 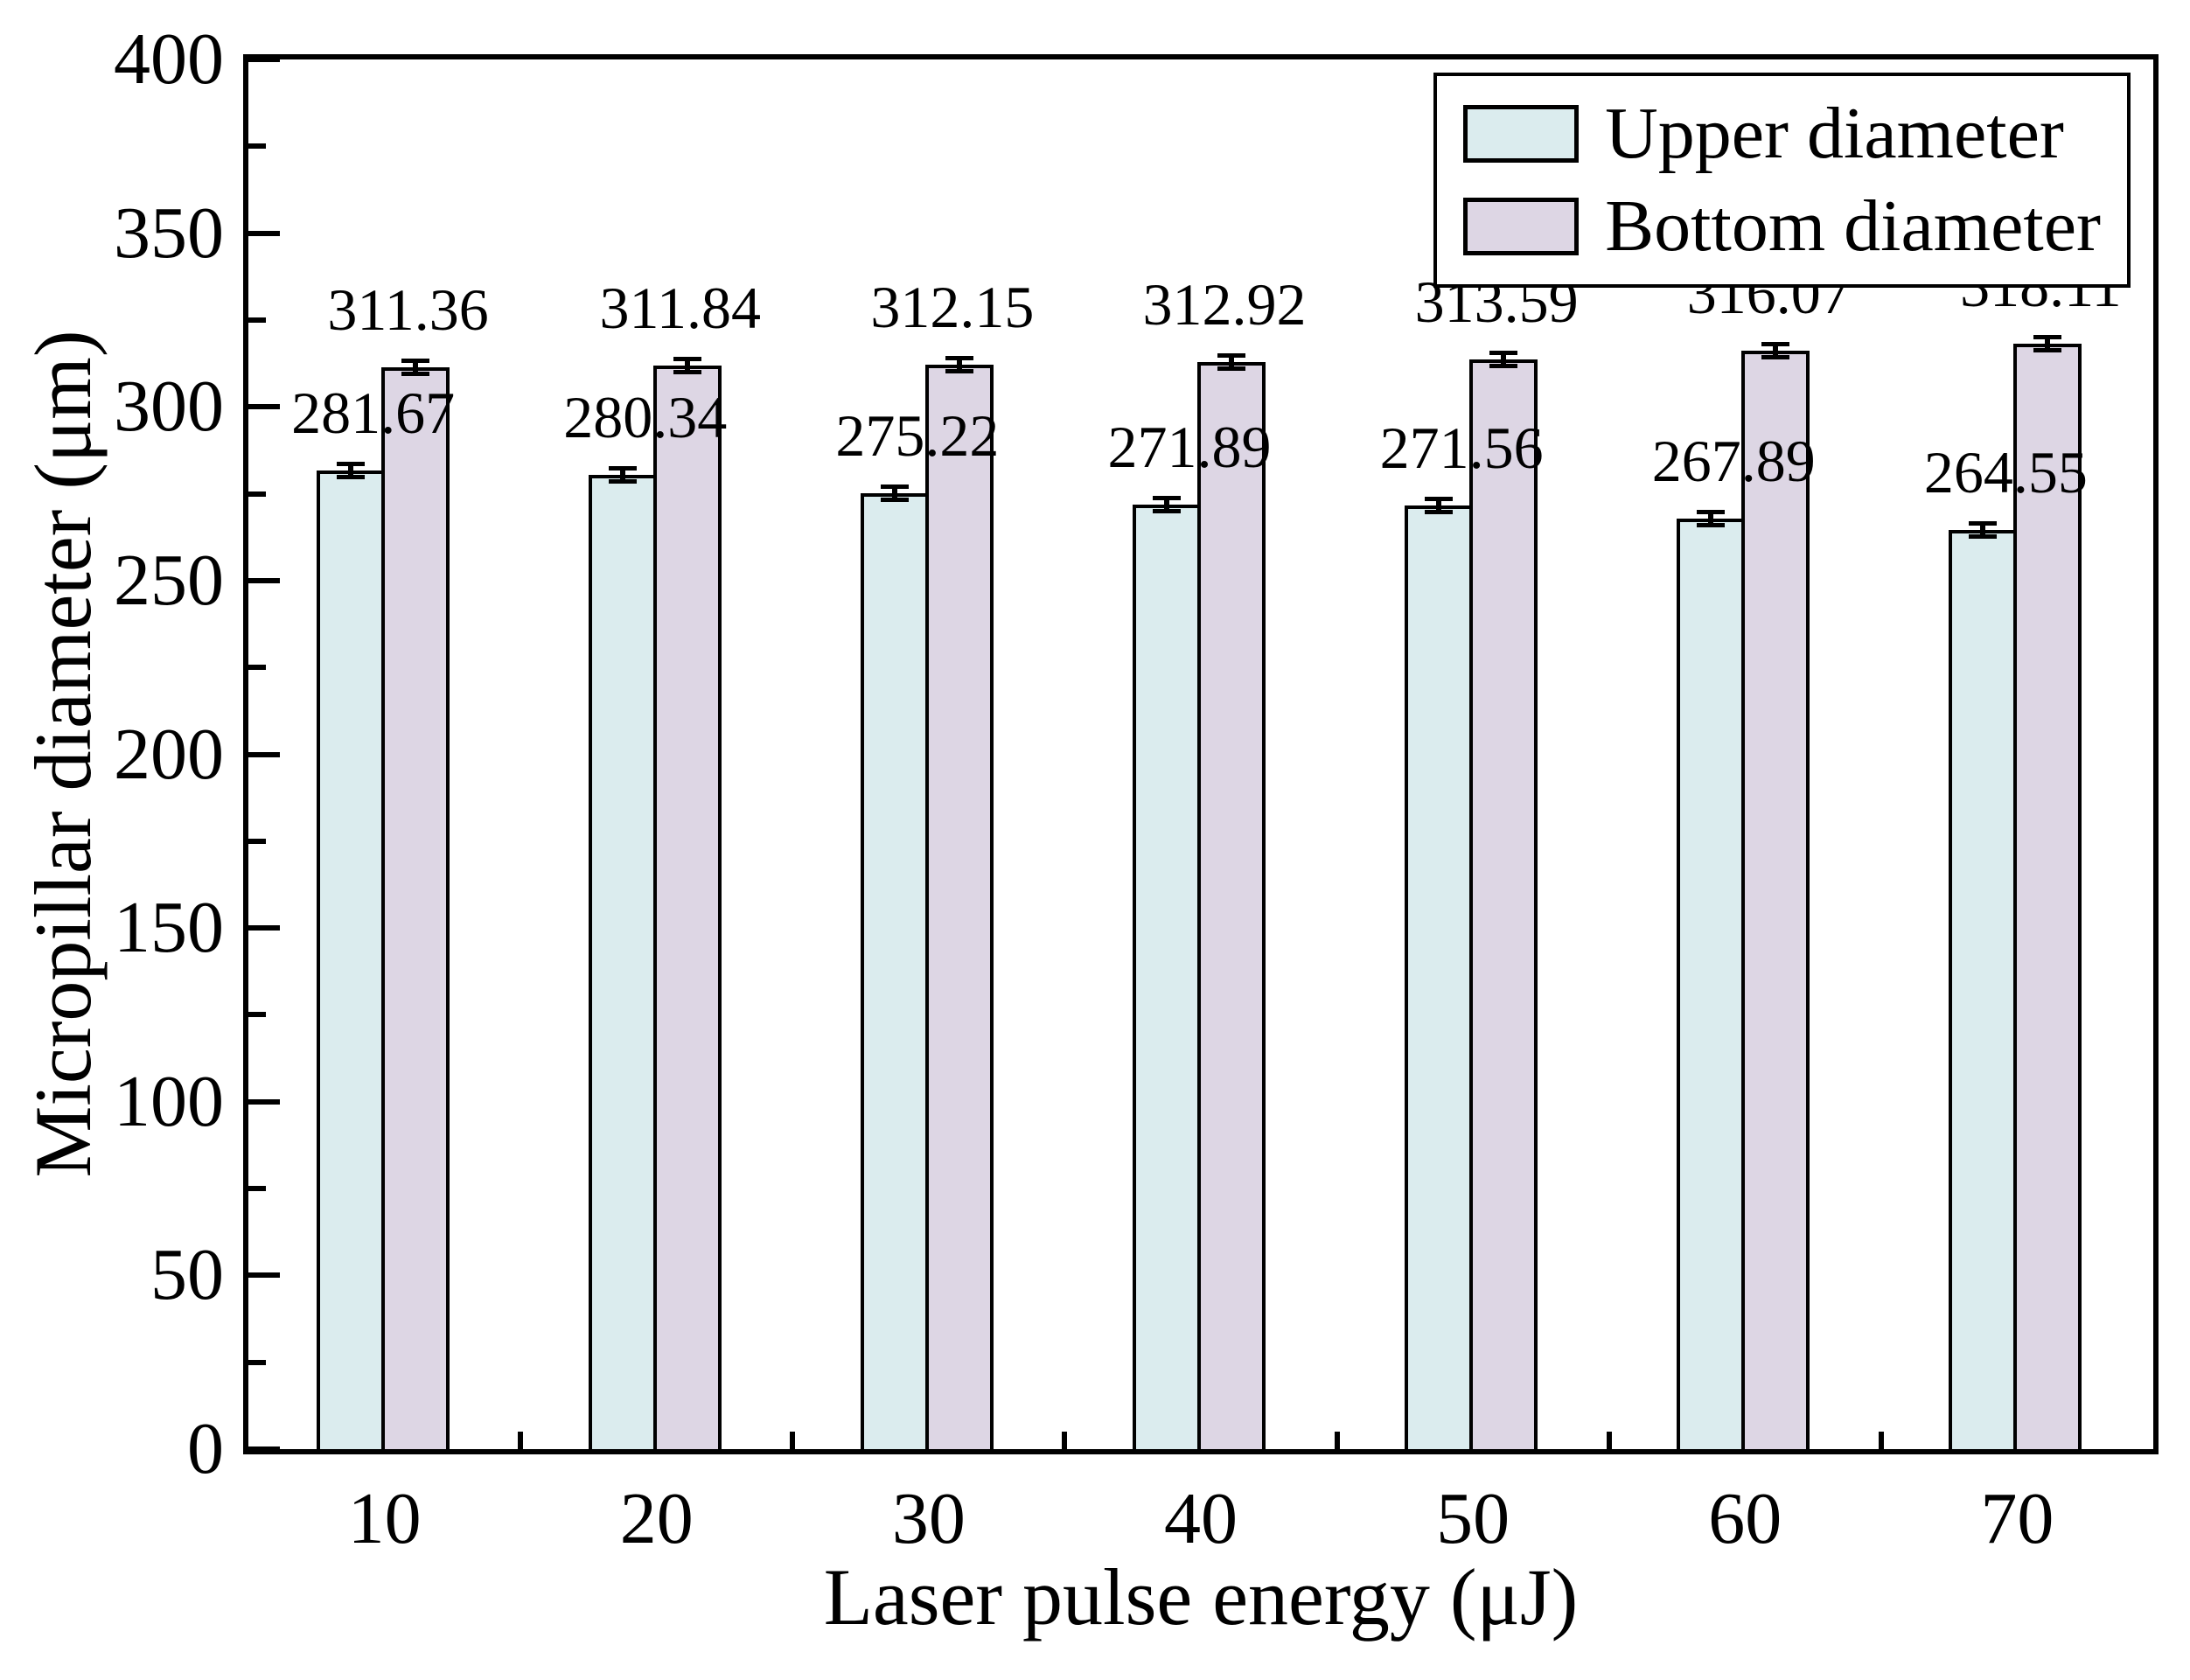 What do you see at coordinates (645, 417) in the screenshot?
I see `value-label-upper-20: 280.34` at bounding box center [645, 417].